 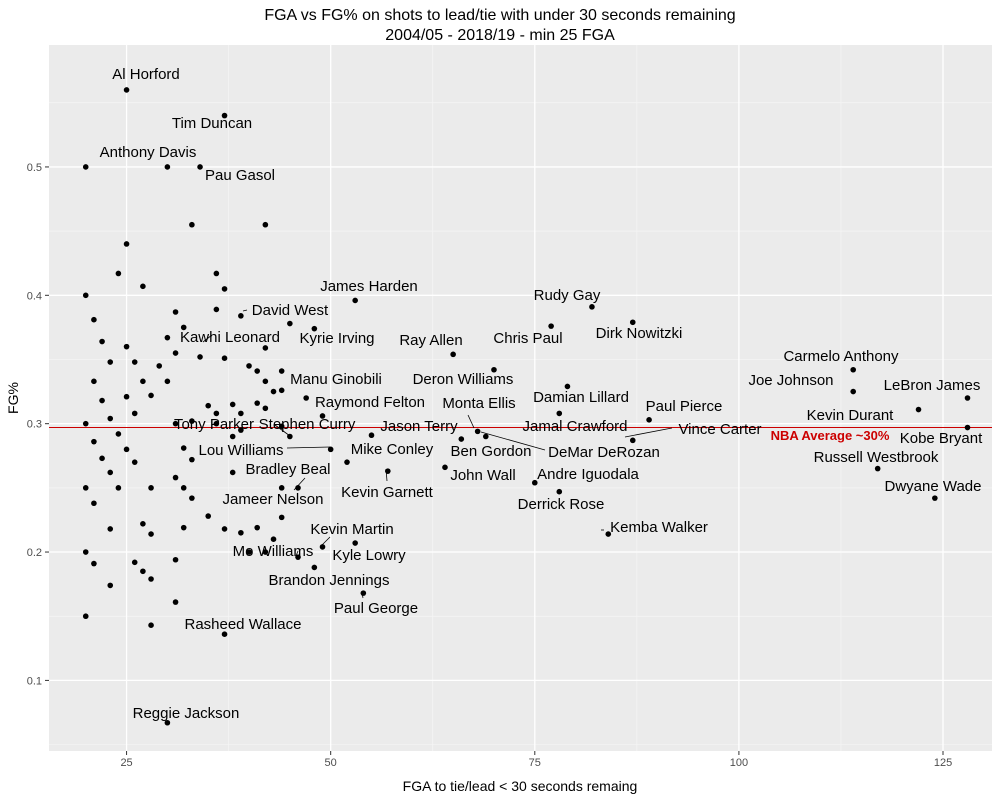 What do you see at coordinates (212, 123) in the screenshot?
I see `point-label: Tim Duncan` at bounding box center [212, 123].